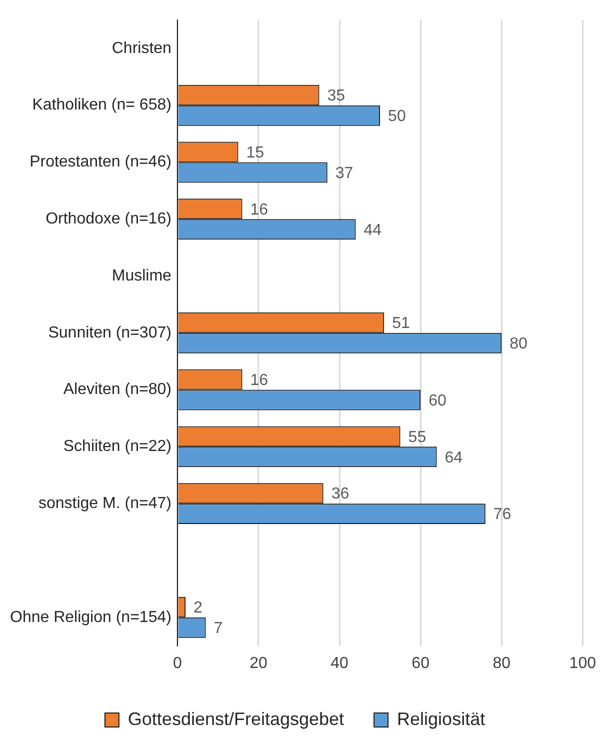  I want to click on data-label: 15, so click(255, 153).